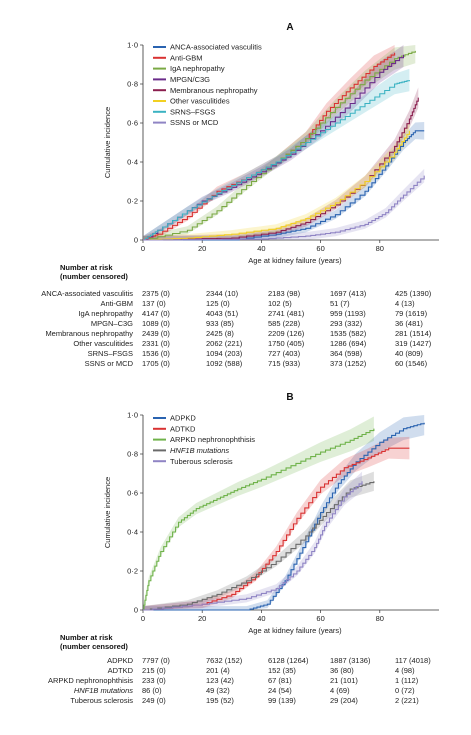 The height and width of the screenshot is (735, 471). I want to click on series-line-hnf1b-mutations, so click(259, 546).